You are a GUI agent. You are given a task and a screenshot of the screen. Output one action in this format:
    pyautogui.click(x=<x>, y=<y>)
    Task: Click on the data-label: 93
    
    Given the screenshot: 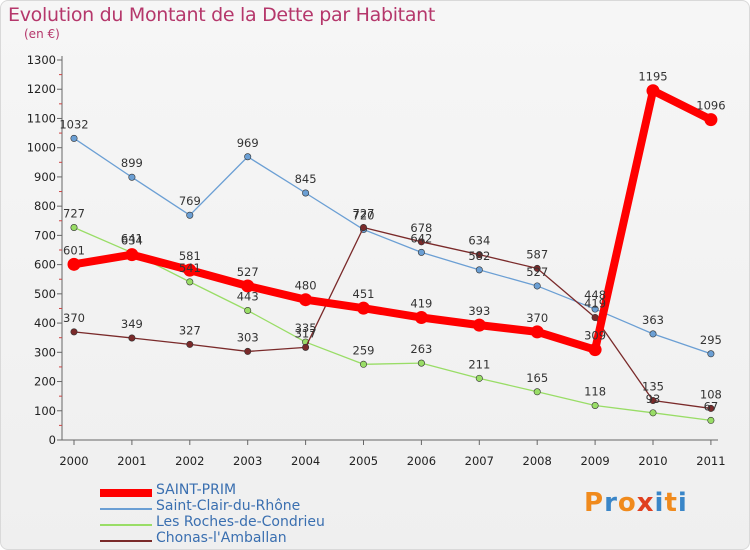 What is the action you would take?
    pyautogui.click(x=653, y=399)
    